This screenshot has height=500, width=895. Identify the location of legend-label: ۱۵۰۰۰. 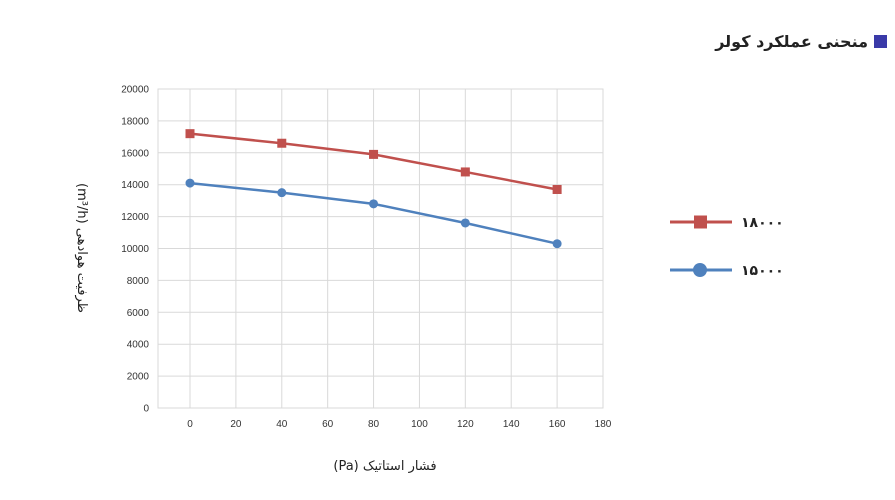
(762, 271).